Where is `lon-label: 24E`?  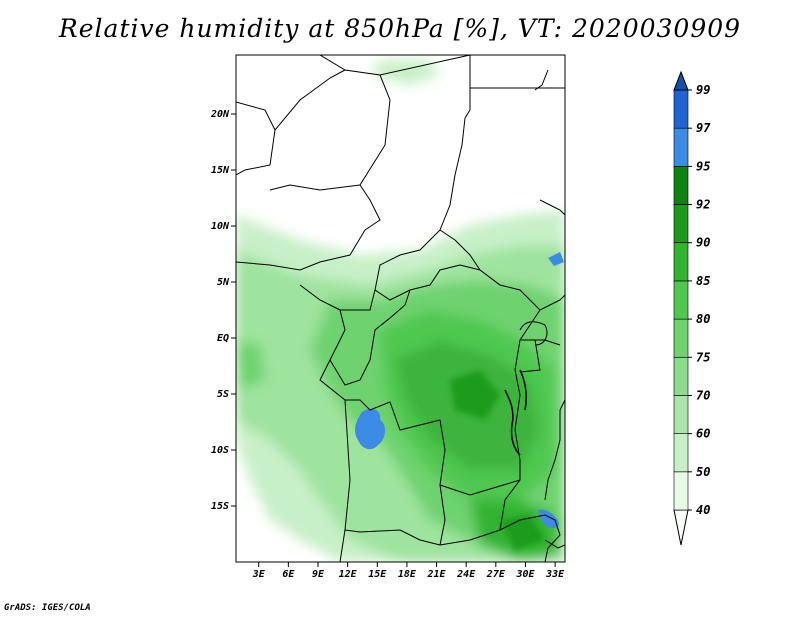 lon-label: 24E is located at coordinates (466, 574).